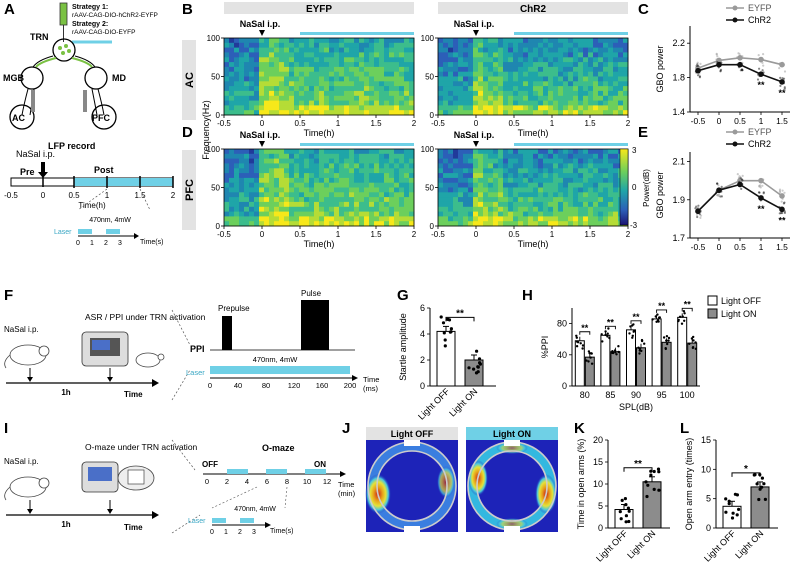 Image resolution: width=800 pixels, height=578 pixels. Describe the element at coordinates (463, 402) in the screenshot. I see `category-label: Light ON` at that location.